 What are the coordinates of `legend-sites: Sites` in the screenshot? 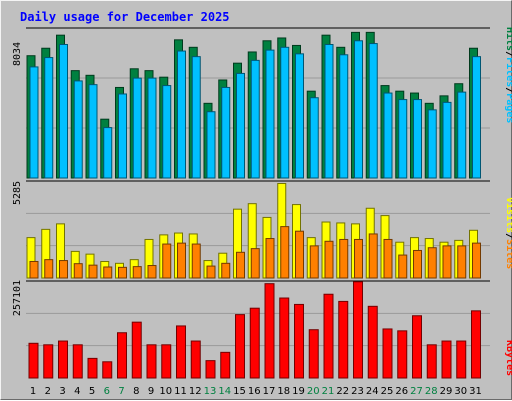 It's located at (508, 254).